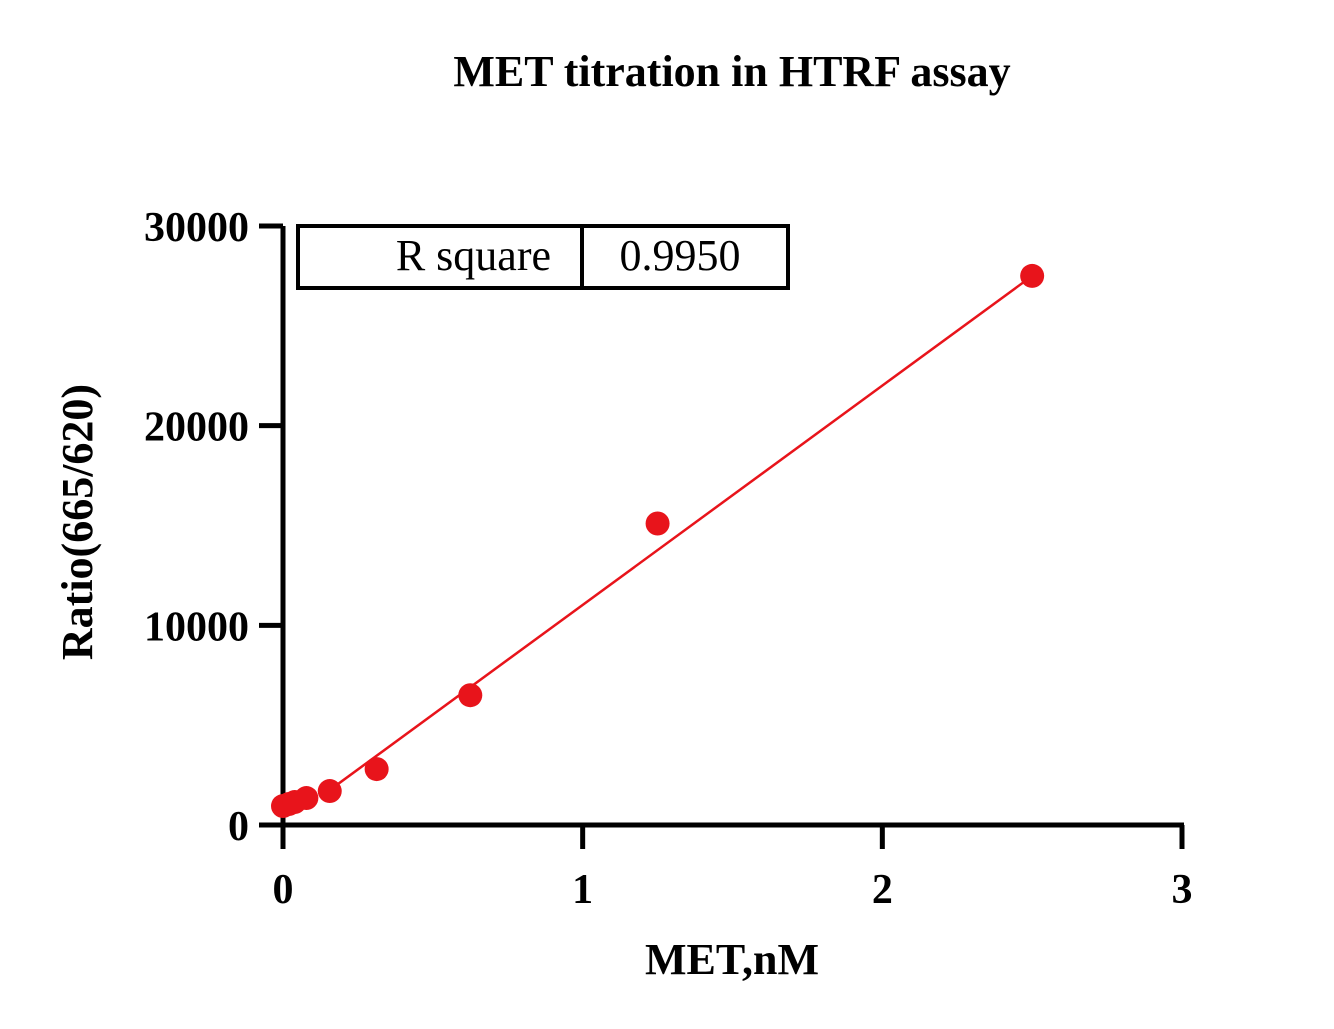 This screenshot has height=1029, width=1334. What do you see at coordinates (238, 827) in the screenshot?
I see `y-tick-label: 0` at bounding box center [238, 827].